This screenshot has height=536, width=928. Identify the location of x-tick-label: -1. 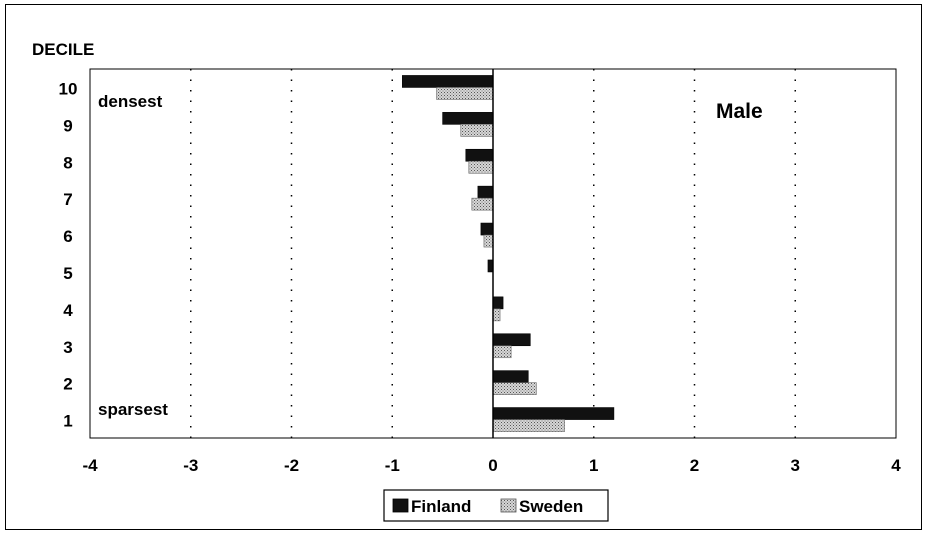
(392, 465).